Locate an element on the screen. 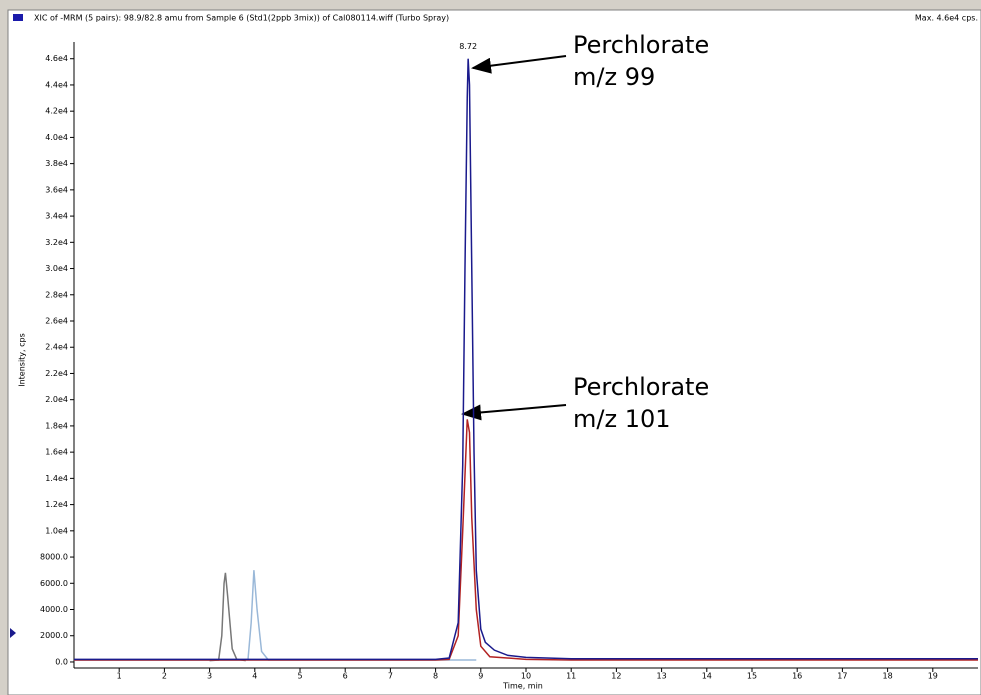 Image resolution: width=981 pixels, height=695 pixels. y-tick-label: 4000.0 is located at coordinates (54, 609).